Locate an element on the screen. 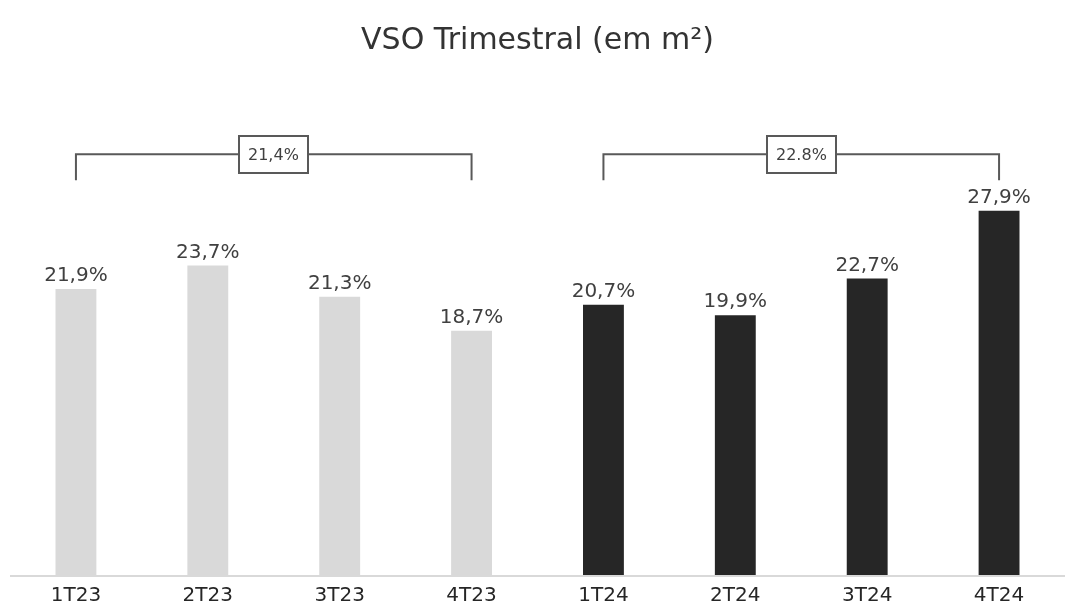 The height and width of the screenshot is (615, 1075). x-tick-label: 4T23 is located at coordinates (471, 594).